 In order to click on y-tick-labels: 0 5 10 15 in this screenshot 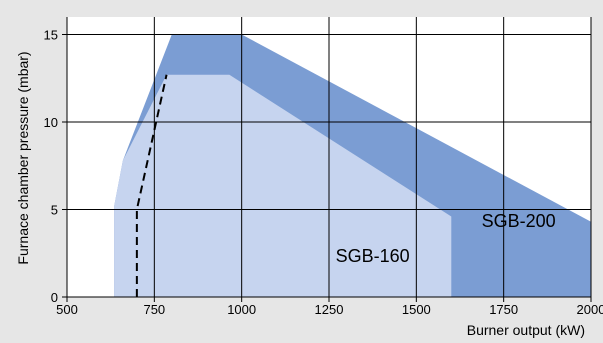, I will do `click(55, 166)`.